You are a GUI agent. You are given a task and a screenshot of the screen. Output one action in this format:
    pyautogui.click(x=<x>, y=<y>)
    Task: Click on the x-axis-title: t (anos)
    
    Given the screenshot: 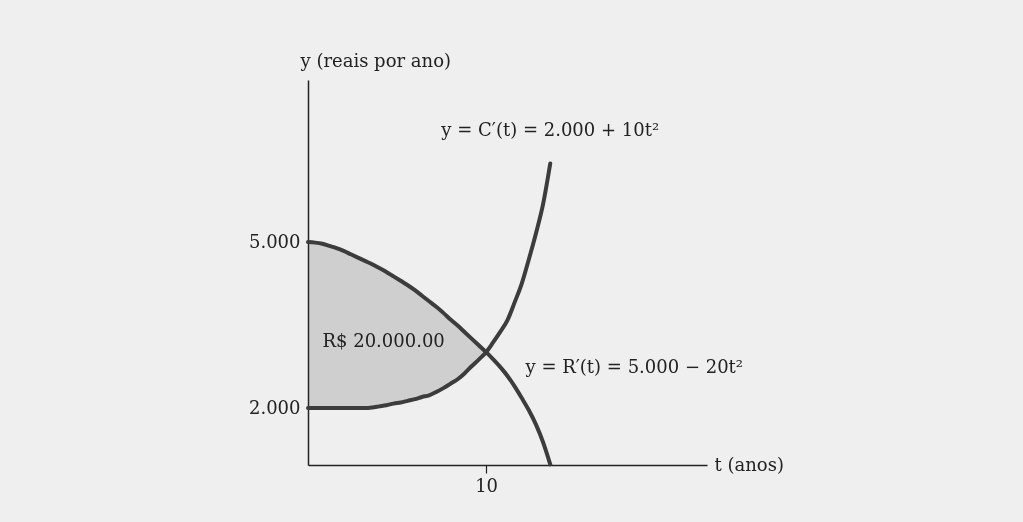 What is the action you would take?
    pyautogui.click(x=749, y=464)
    